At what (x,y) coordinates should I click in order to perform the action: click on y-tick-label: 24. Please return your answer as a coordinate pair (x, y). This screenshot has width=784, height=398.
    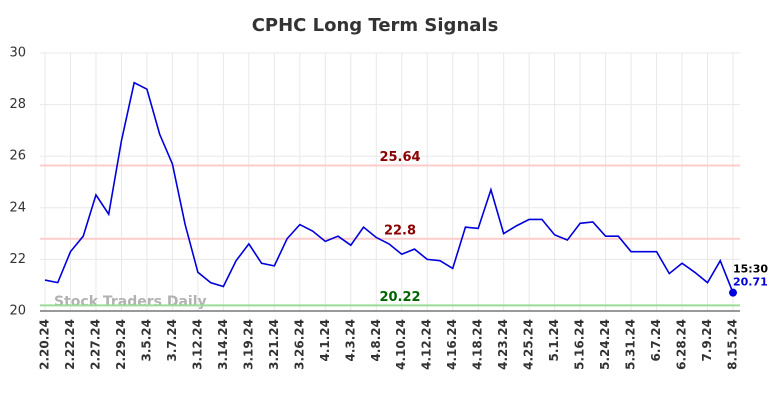
    Looking at the image, I should click on (17, 207).